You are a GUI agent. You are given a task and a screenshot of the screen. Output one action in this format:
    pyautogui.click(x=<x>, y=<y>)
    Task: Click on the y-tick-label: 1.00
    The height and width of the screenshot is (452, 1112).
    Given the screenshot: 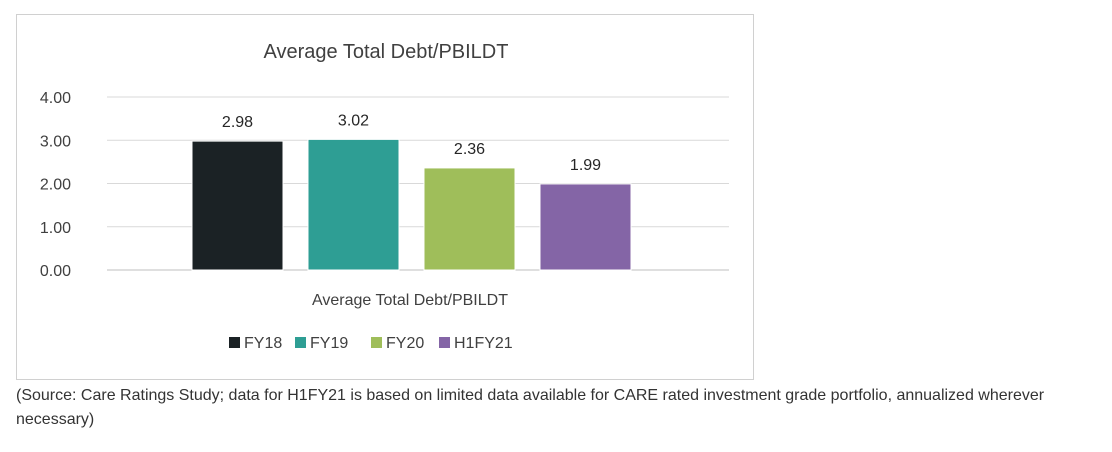 What is the action you would take?
    pyautogui.click(x=55, y=228)
    